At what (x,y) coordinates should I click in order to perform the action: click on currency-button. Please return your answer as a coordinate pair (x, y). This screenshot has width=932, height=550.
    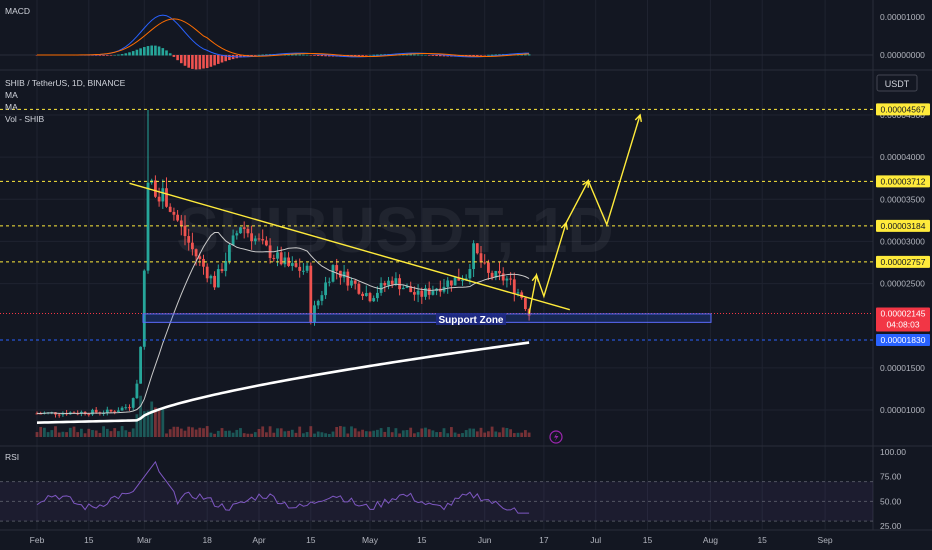
    Looking at the image, I should click on (897, 83).